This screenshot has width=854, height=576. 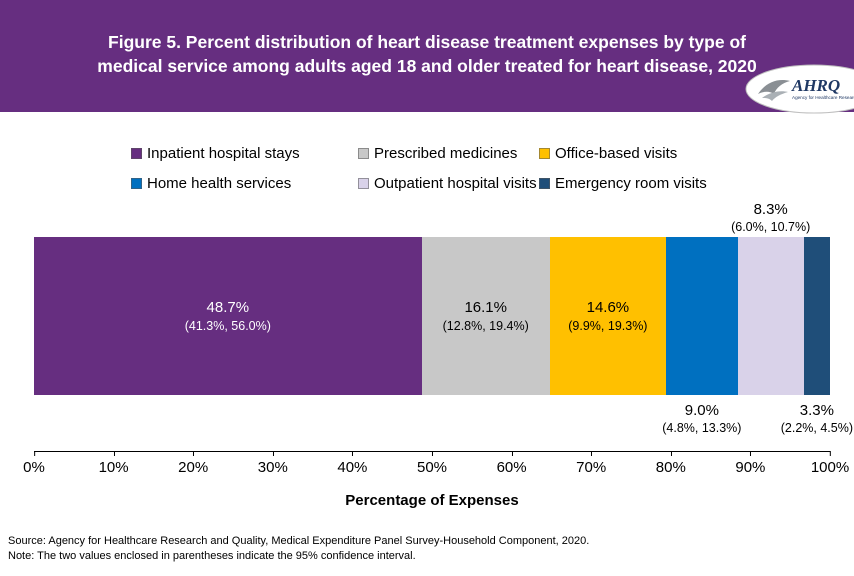 I want to click on legend-item-prescribed-medicines: Prescribed medicines, so click(x=448, y=153).